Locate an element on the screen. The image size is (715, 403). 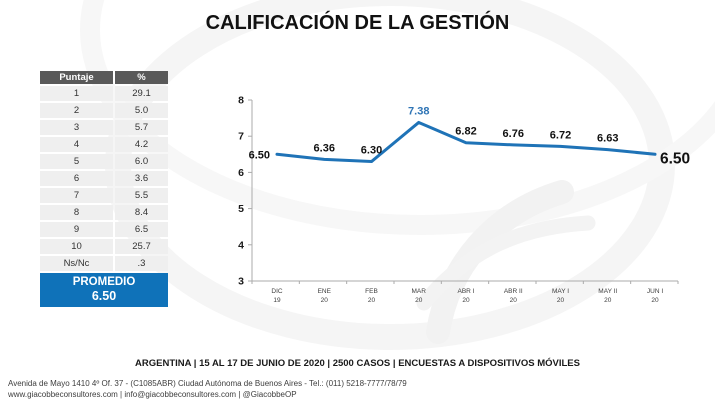
percent-cell: 6.0 is located at coordinates (141, 161).